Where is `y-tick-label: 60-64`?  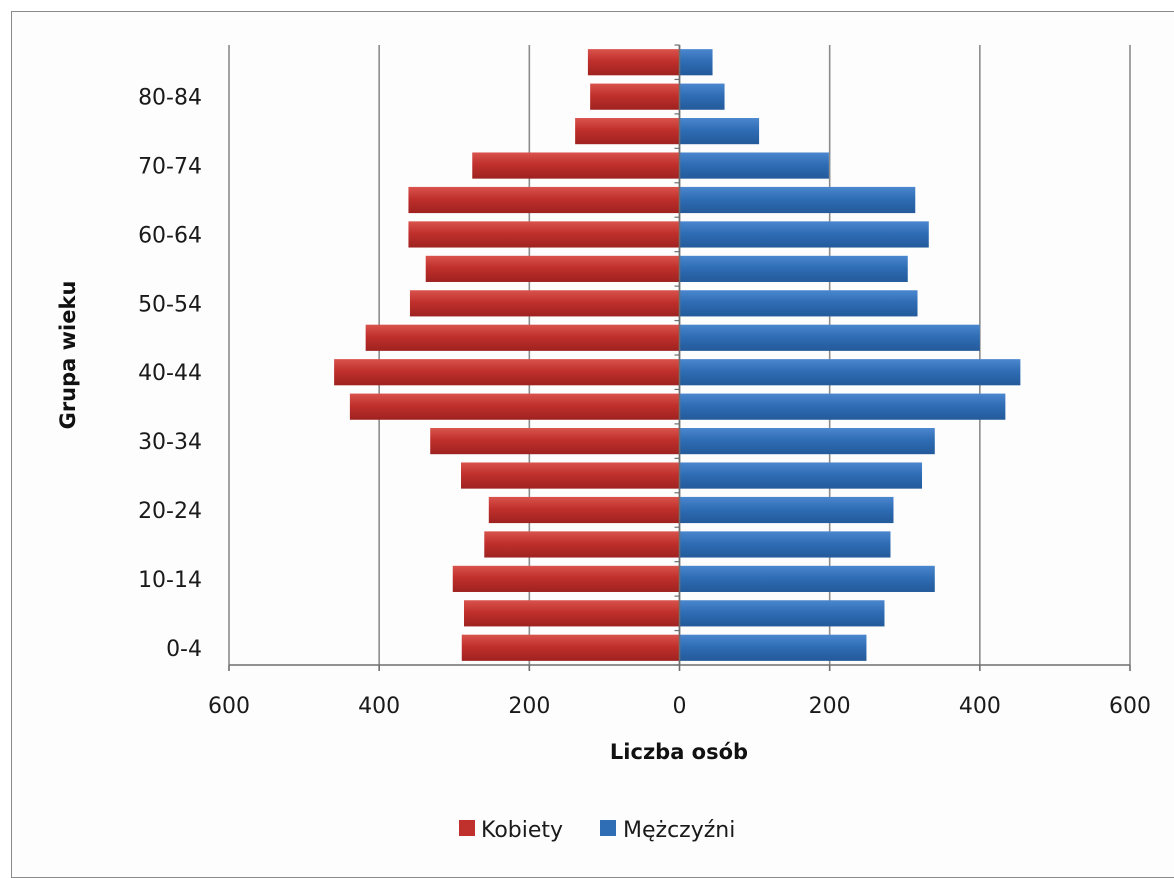
y-tick-label: 60-64 is located at coordinates (170, 235).